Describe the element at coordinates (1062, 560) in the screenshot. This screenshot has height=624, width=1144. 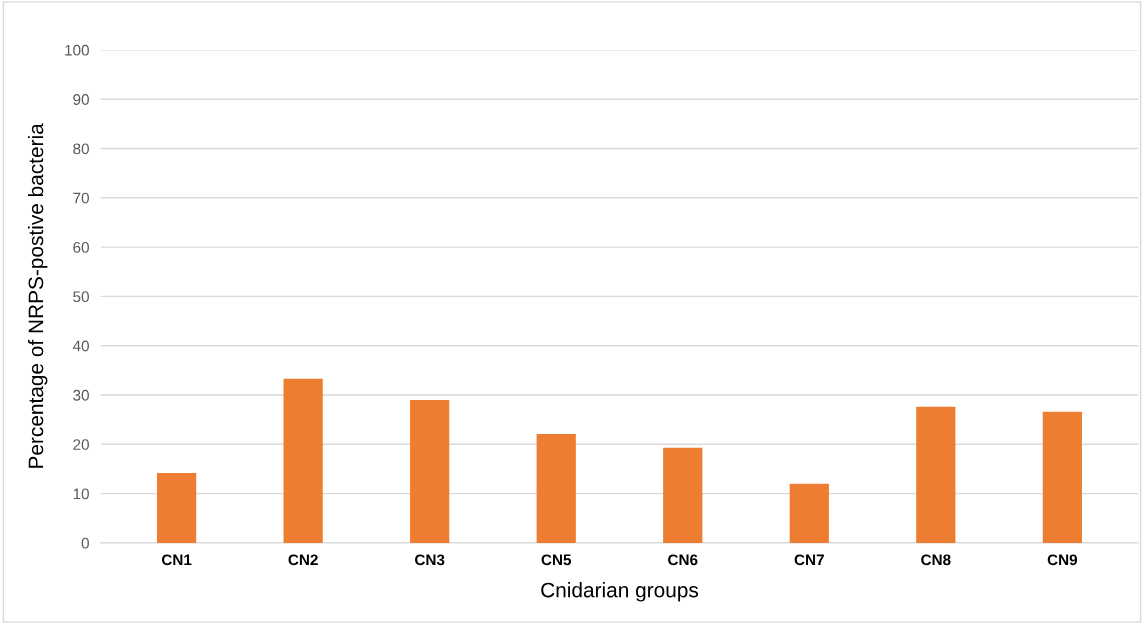
I see `x-tick-label: CN9` at that location.